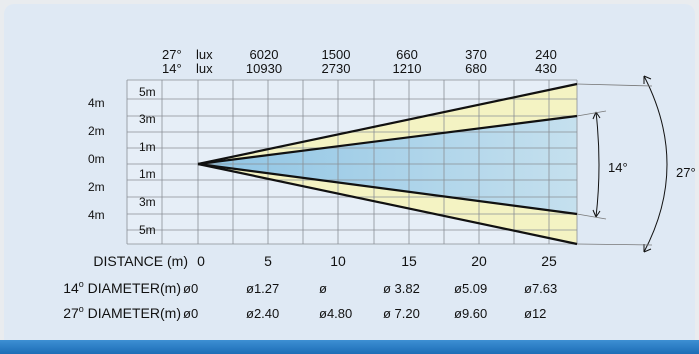 The height and width of the screenshot is (354, 699). What do you see at coordinates (172, 68) in the screenshot?
I see `lux-angle-14: 14°` at bounding box center [172, 68].